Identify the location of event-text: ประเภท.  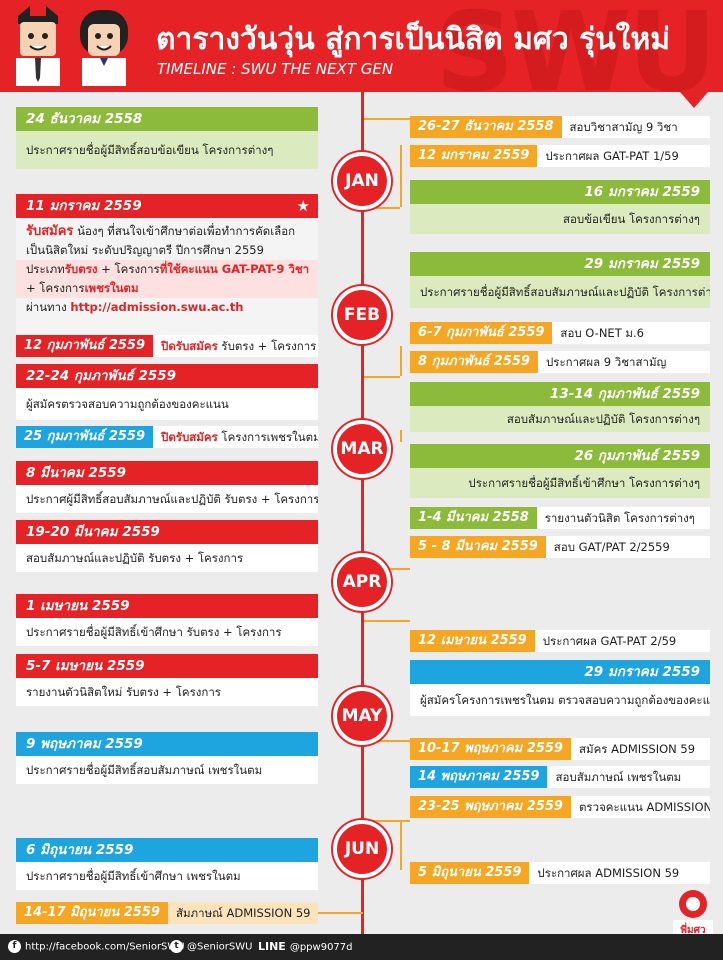
(45, 269).